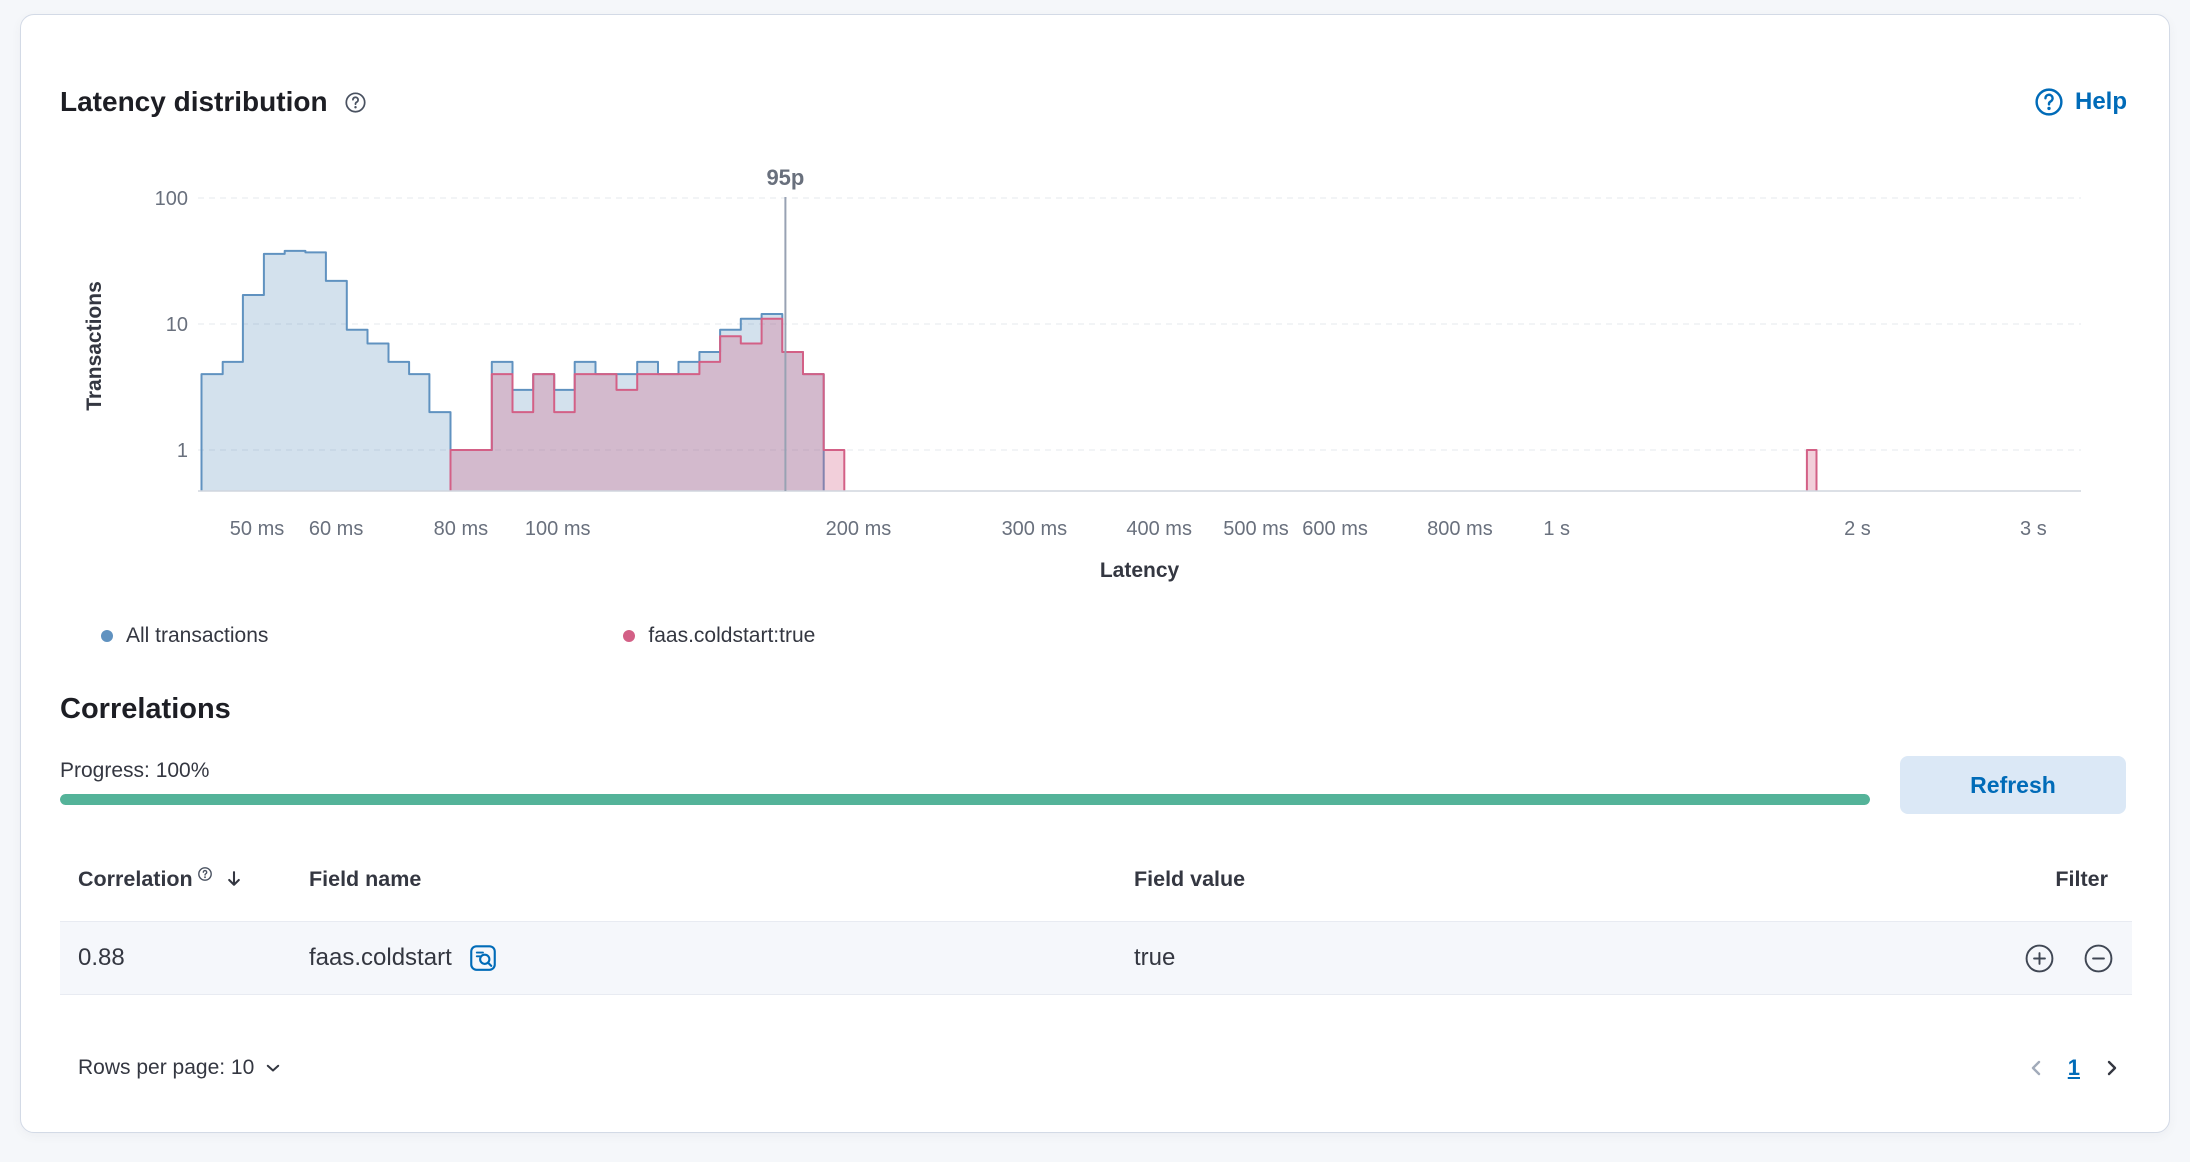 This screenshot has height=1162, width=2190. Describe the element at coordinates (461, 529) in the screenshot. I see `x-axis-tick-label: 80 ms` at that location.